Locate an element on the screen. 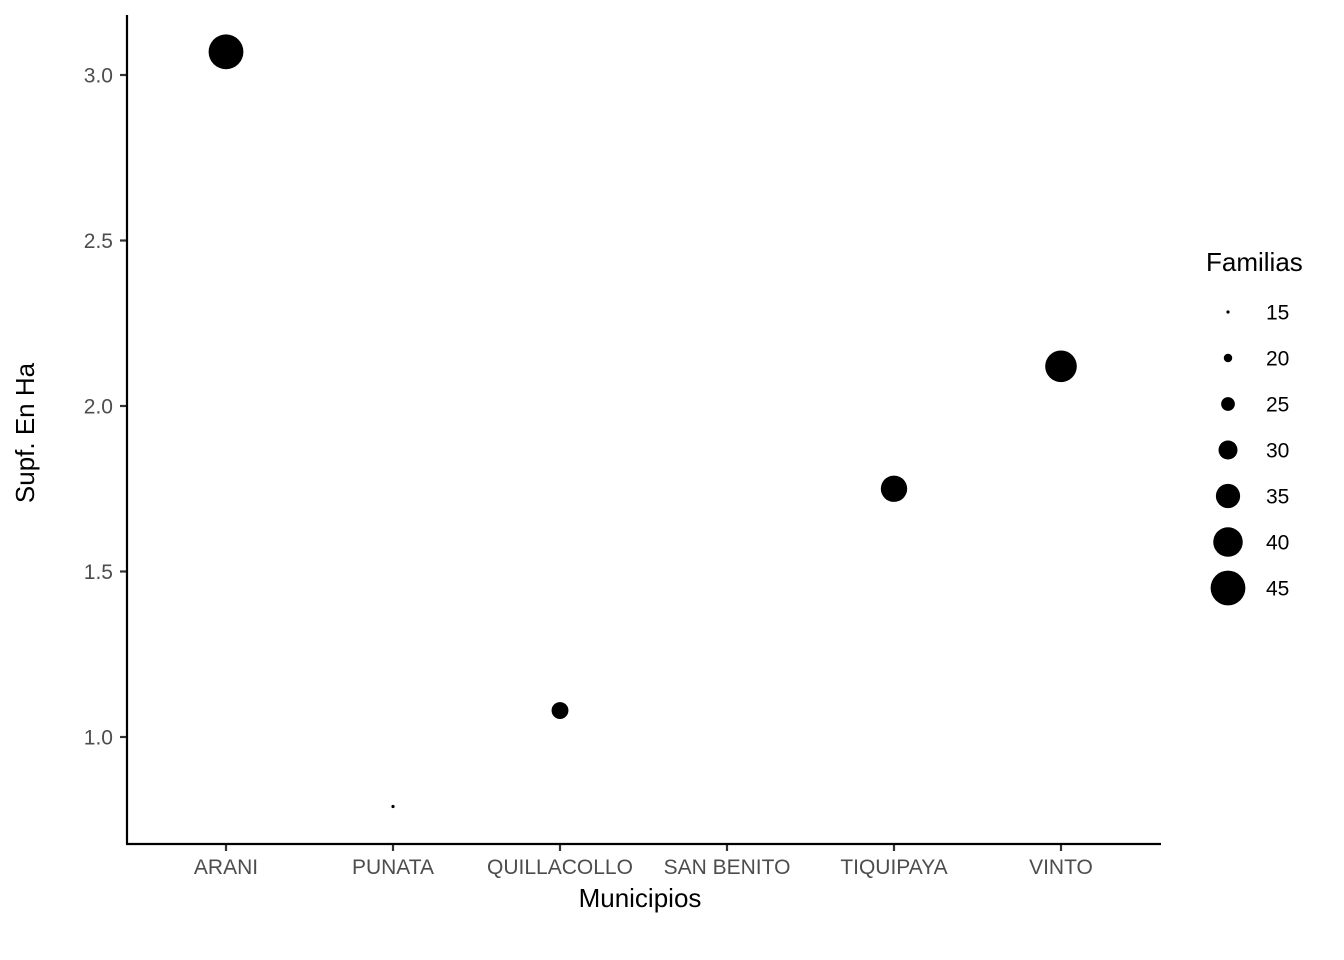  legend-label: 30 is located at coordinates (1277, 451).